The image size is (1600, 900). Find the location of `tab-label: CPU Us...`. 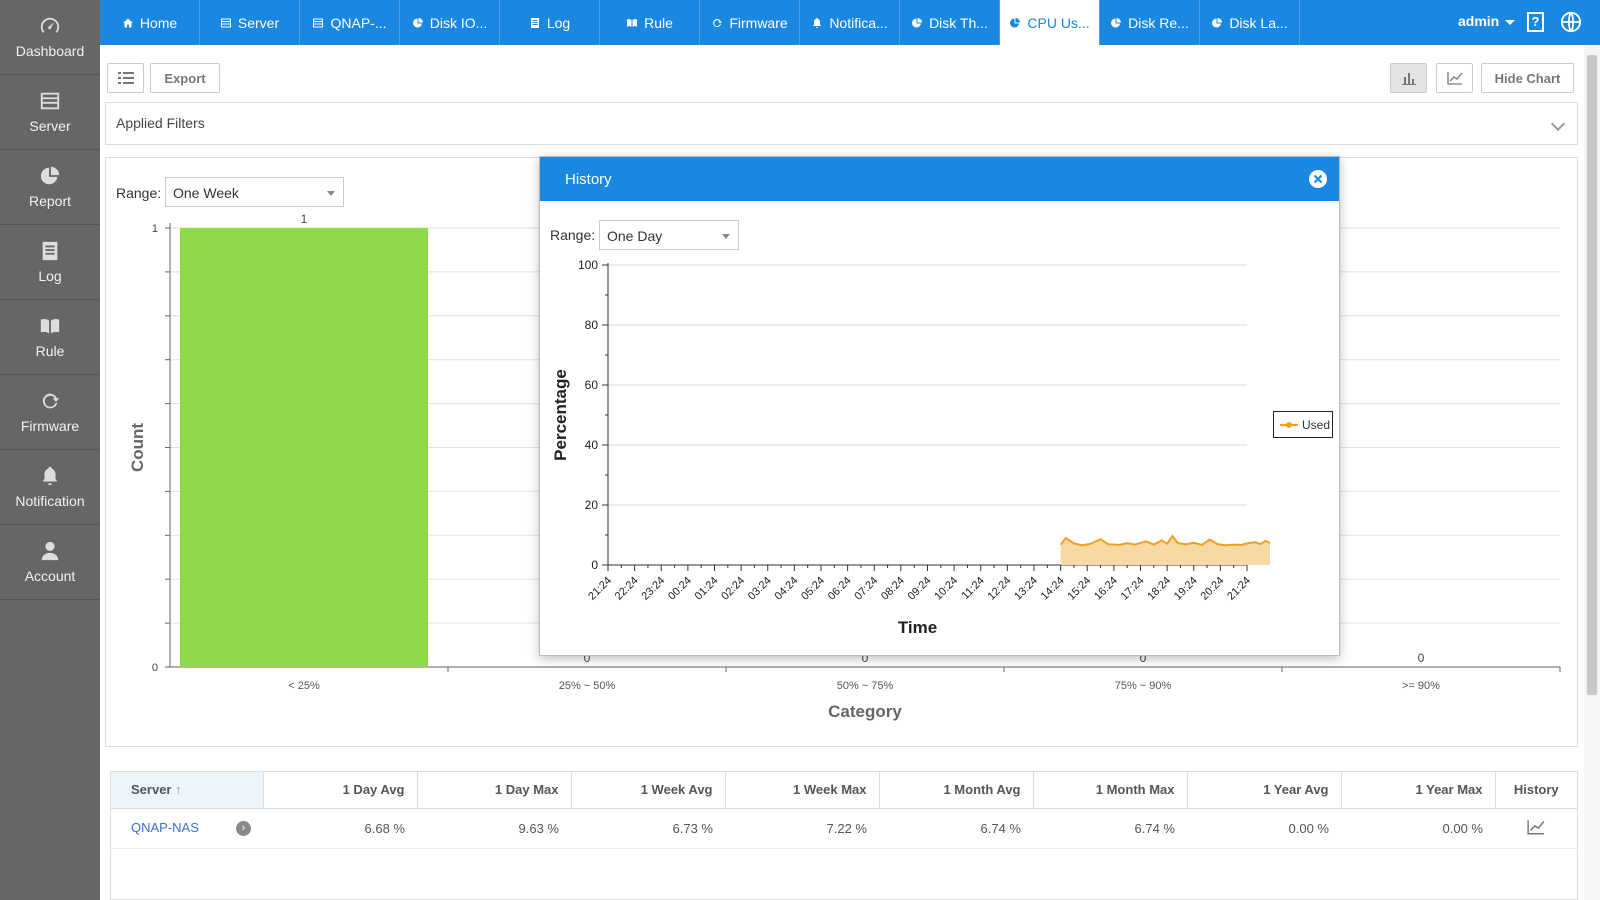

tab-label: CPU Us... is located at coordinates (1058, 22).